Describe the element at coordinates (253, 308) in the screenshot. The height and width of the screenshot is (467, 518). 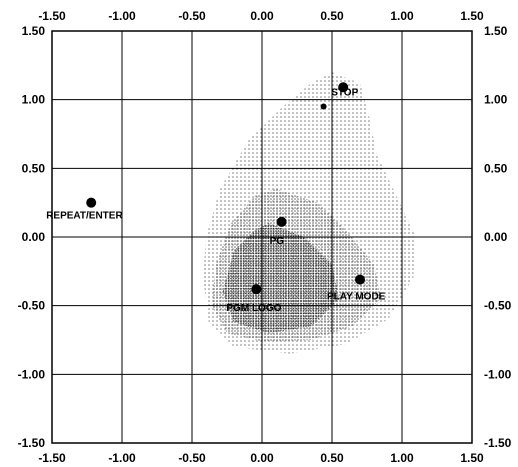
I see `point-label: PGM LOGO` at that location.